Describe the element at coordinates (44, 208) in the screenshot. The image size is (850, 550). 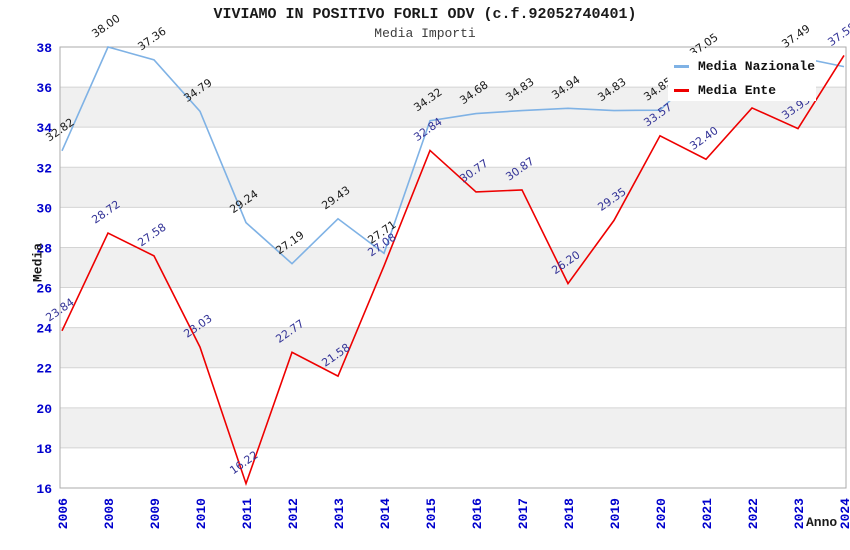
I see `y-tick-label: 30` at that location.